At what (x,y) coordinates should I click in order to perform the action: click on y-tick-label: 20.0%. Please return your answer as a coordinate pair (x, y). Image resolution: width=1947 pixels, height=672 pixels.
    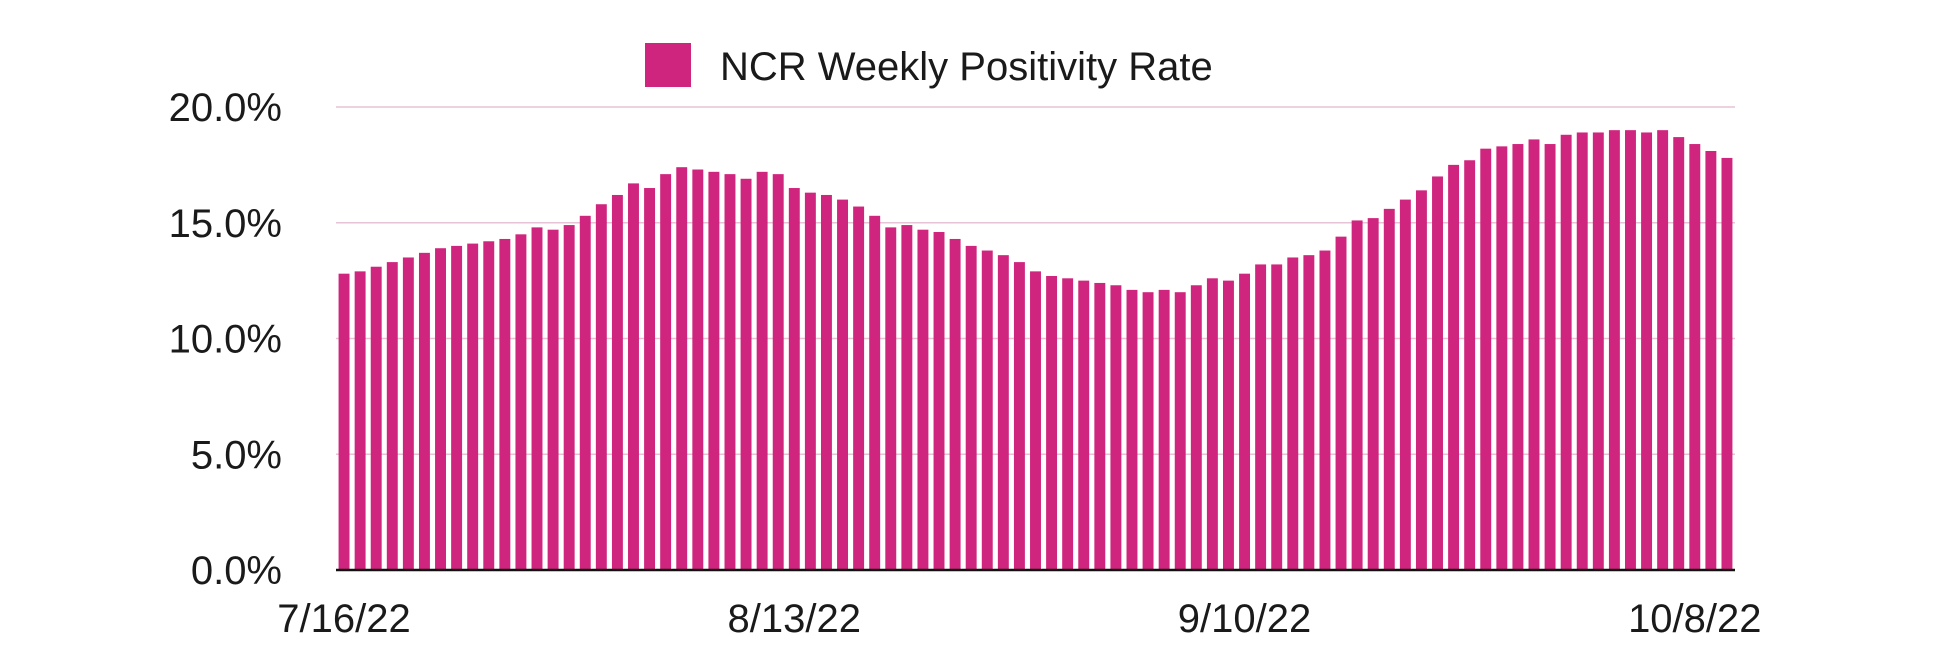
    Looking at the image, I should click on (225, 108).